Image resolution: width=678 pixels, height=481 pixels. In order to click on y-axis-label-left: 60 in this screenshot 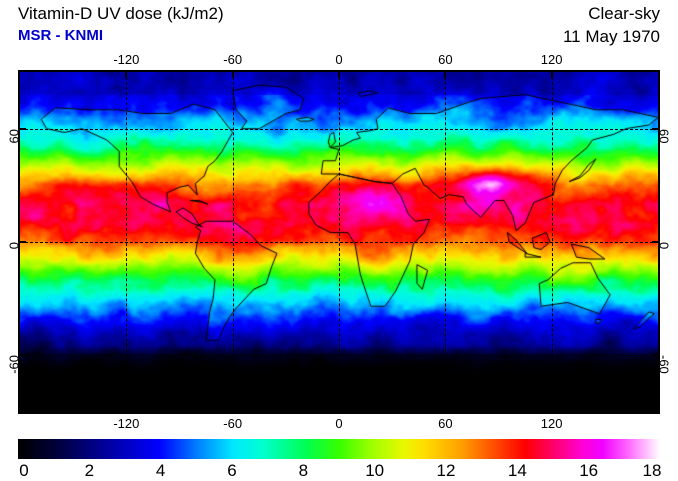, I will do `click(14, 136)`.